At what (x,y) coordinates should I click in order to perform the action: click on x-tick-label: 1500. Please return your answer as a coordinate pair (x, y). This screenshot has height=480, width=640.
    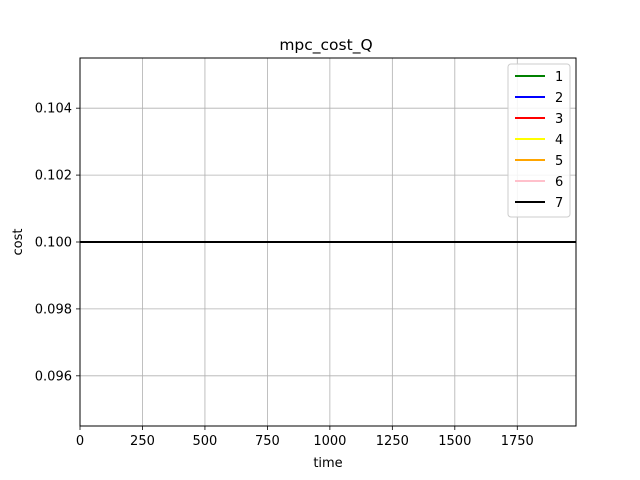
    Looking at the image, I should click on (454, 441).